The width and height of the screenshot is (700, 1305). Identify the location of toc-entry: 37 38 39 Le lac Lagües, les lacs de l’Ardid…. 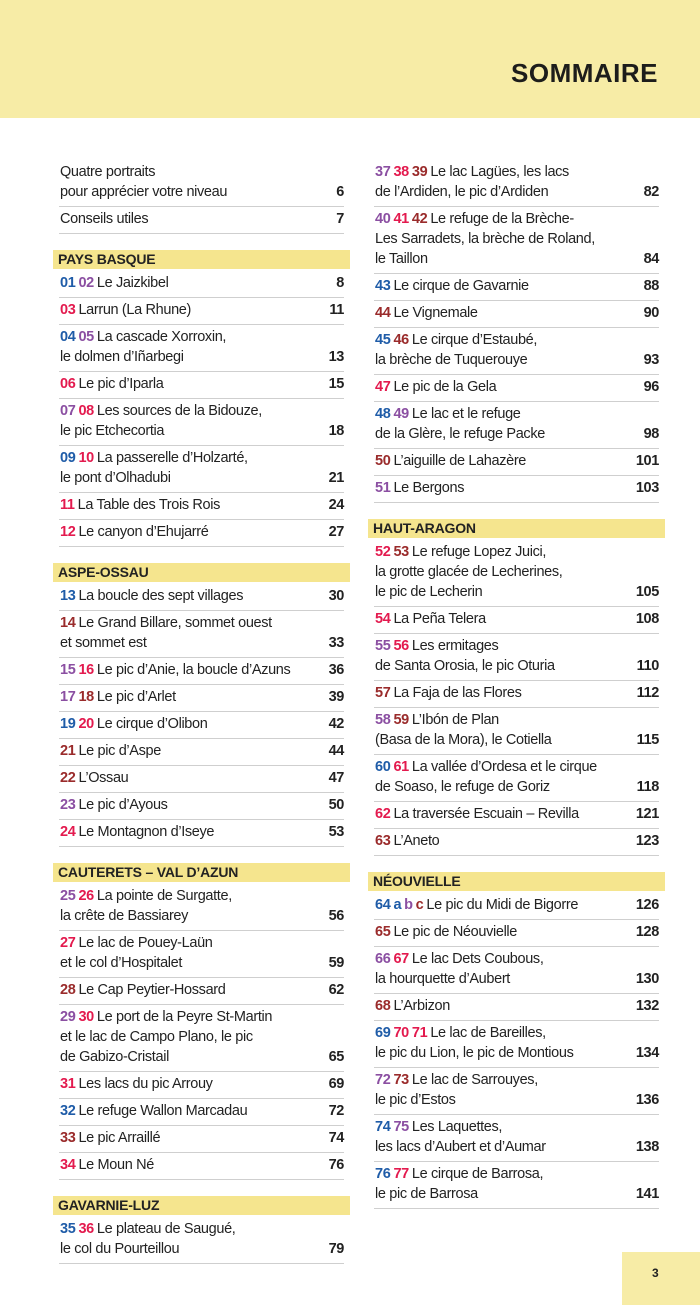
(516, 183).